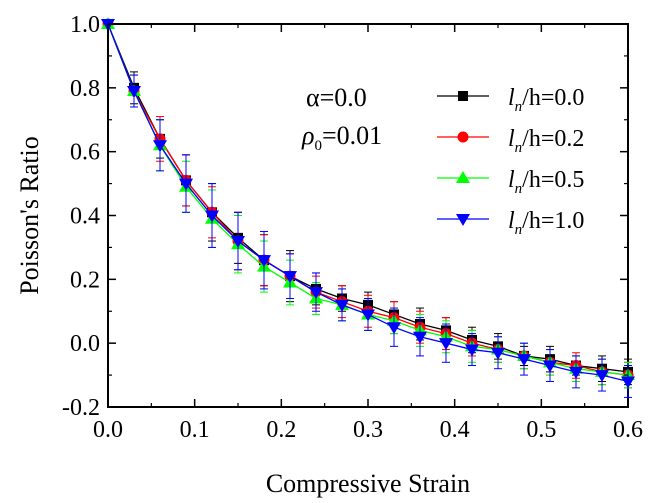 Image resolution: width=651 pixels, height=503 pixels. Describe the element at coordinates (352, 135) in the screenshot. I see `rho-value: =0.01` at that location.